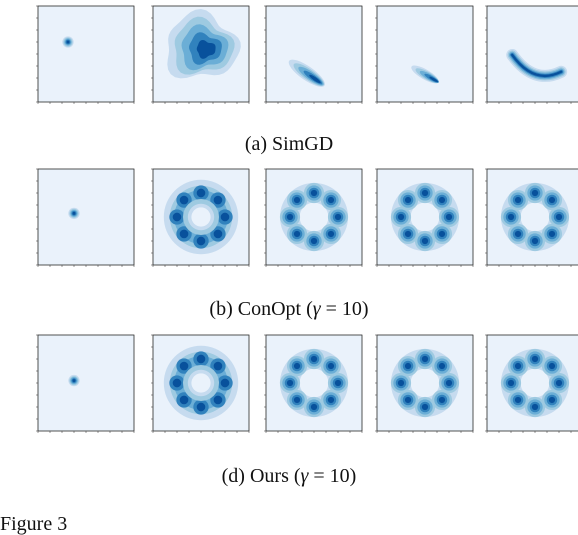 This screenshot has width=578, height=535. Describe the element at coordinates (261, 476) in the screenshot. I see `caption-ours-prefix: (d) Ours (` at that location.